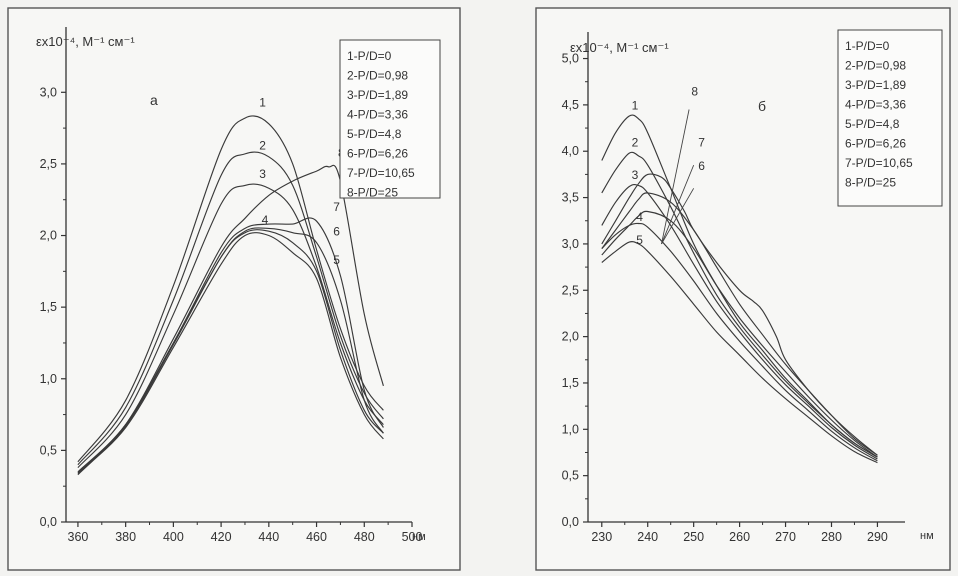 This screenshot has width=958, height=576. I want to click on panel-a-title: а, so click(154, 100).